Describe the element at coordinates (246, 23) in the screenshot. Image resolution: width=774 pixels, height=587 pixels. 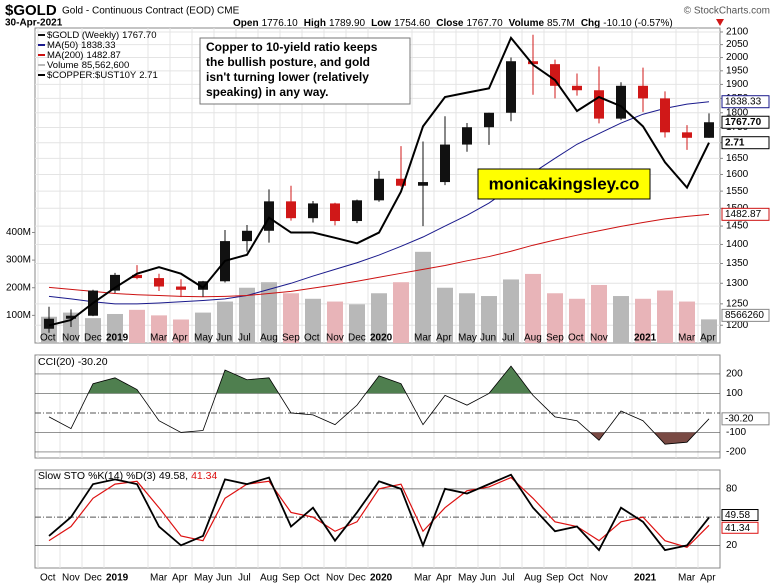
I see `quote-label: Open` at that location.